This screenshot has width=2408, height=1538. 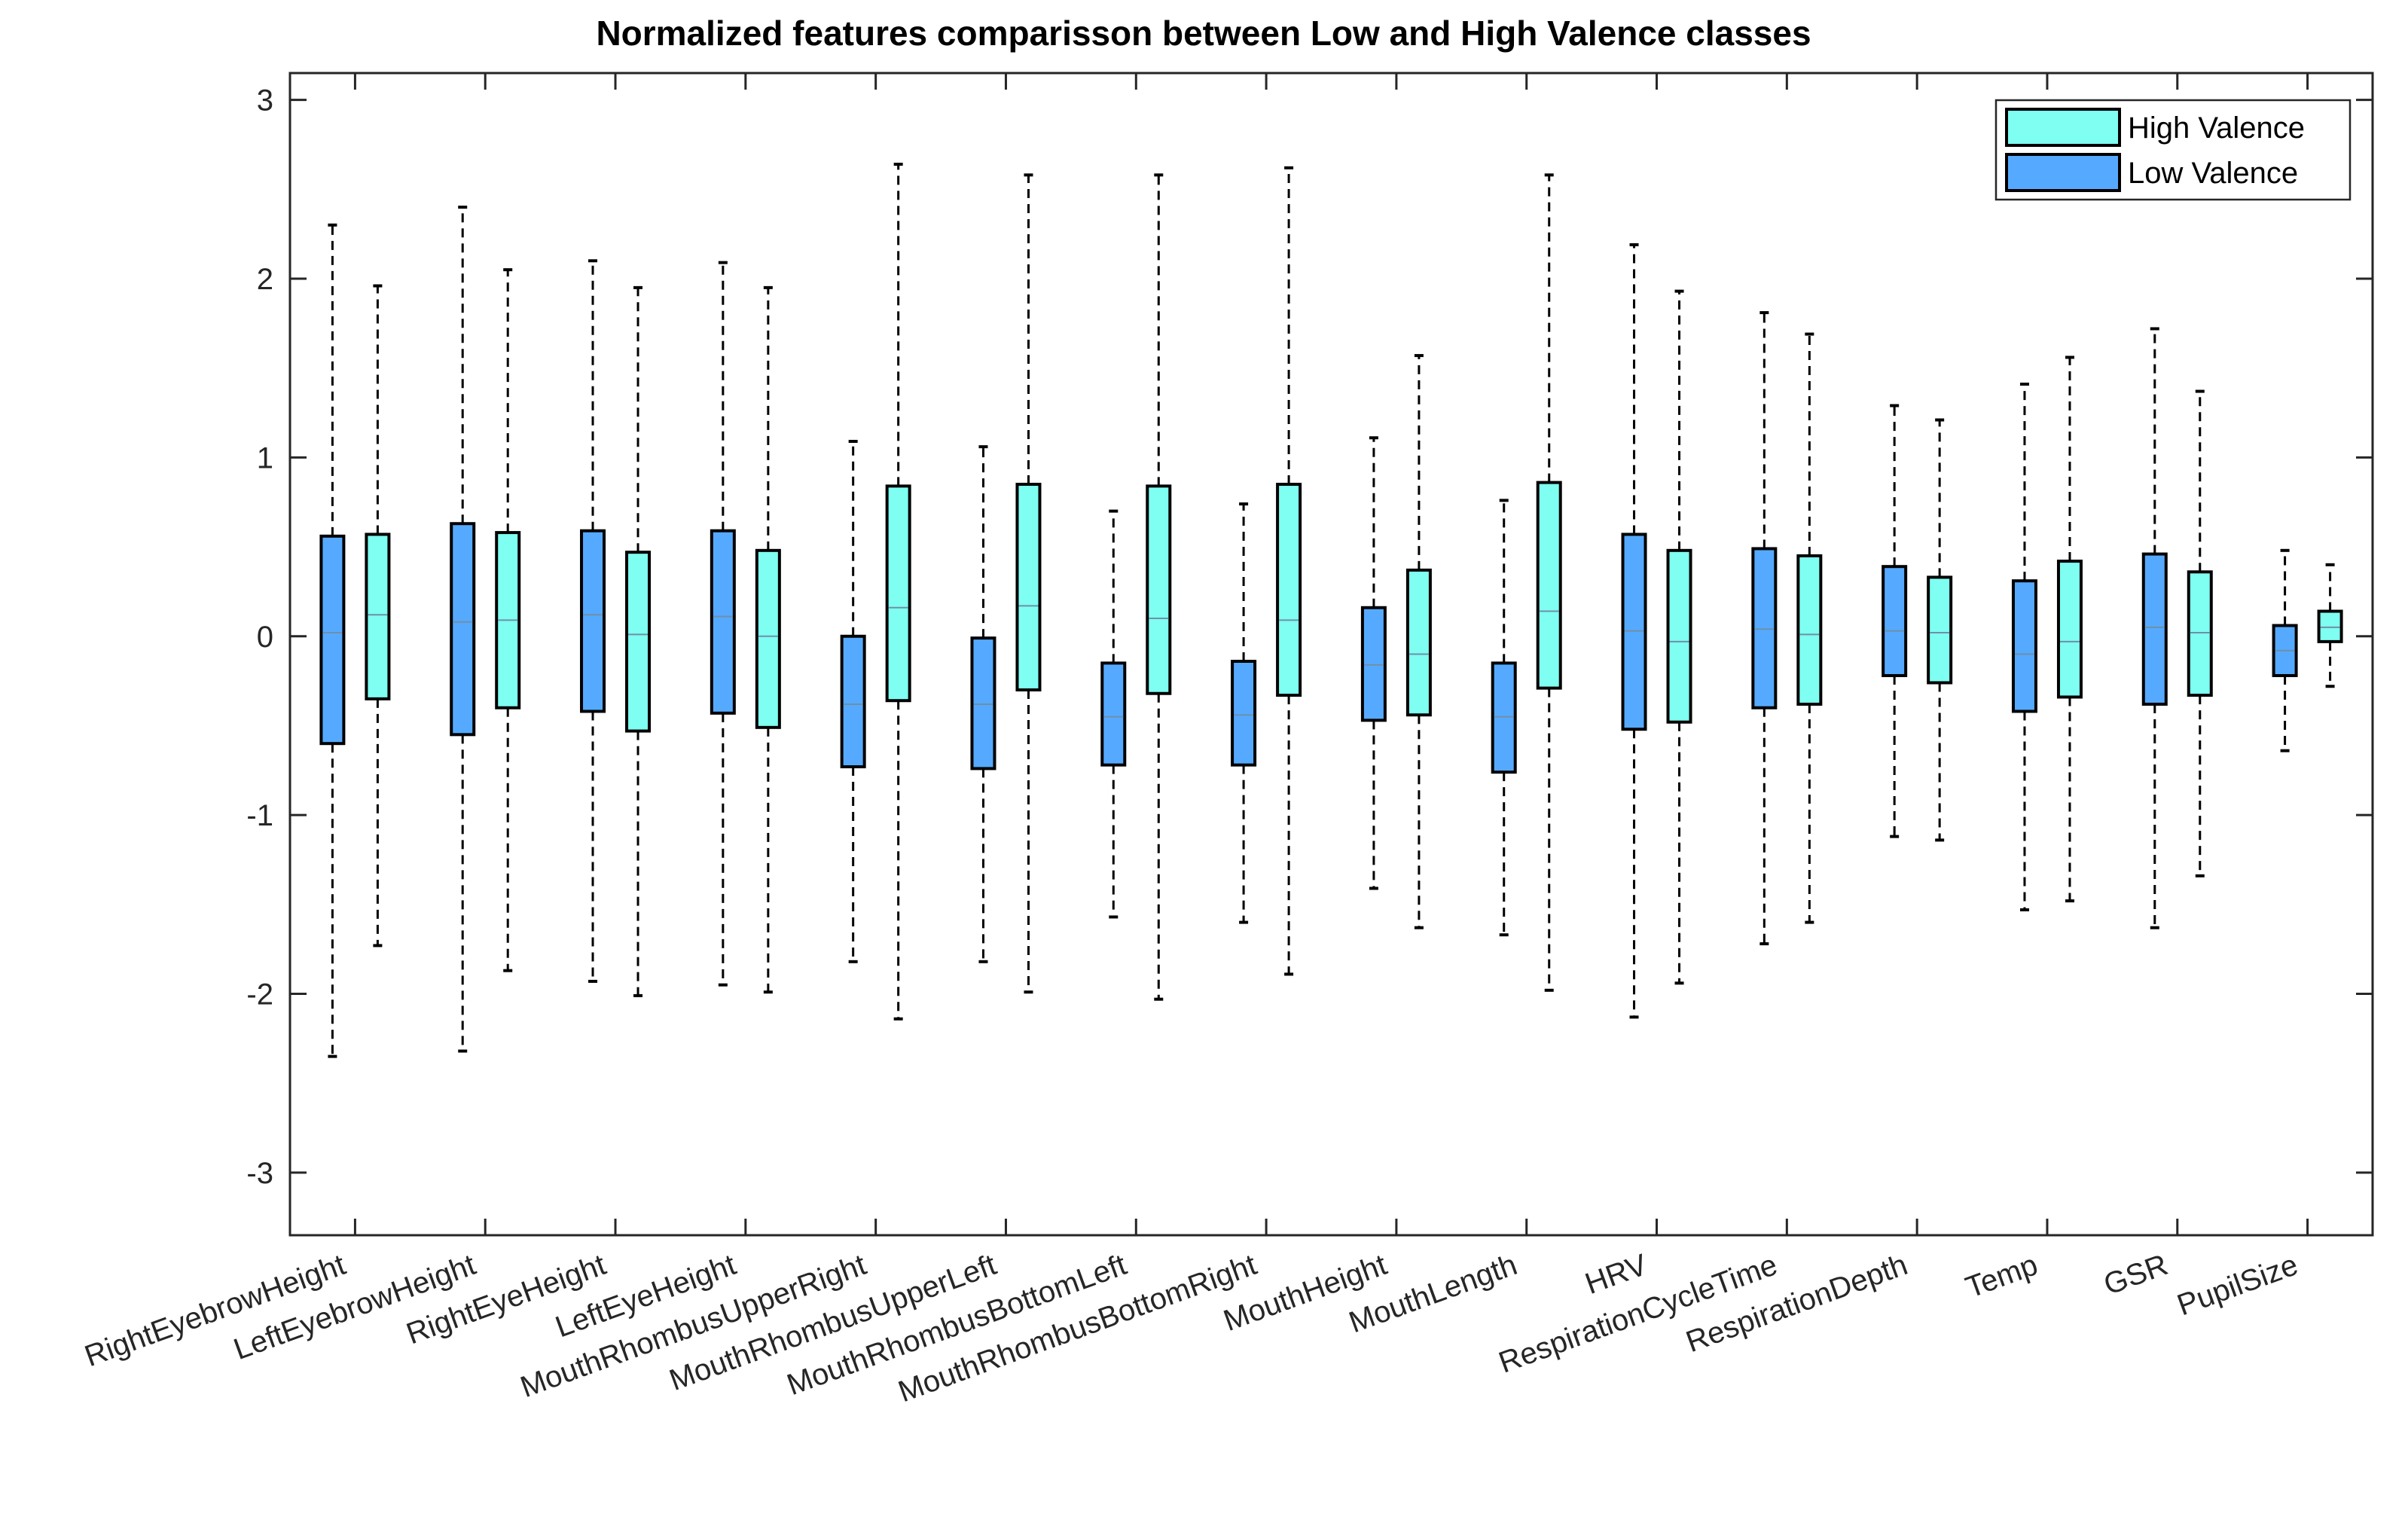 I want to click on legend-swatch-low-valence, so click(x=2063, y=172).